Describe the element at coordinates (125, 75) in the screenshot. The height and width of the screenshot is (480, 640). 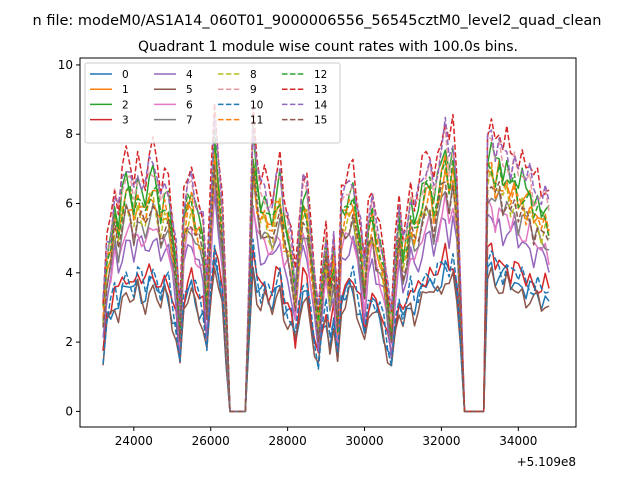
I see `legend-label-0: 0` at that location.